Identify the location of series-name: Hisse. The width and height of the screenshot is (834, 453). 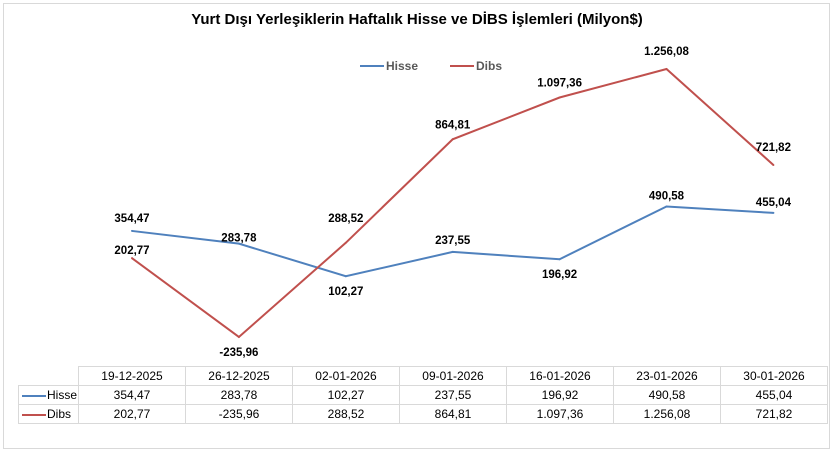
(48, 395).